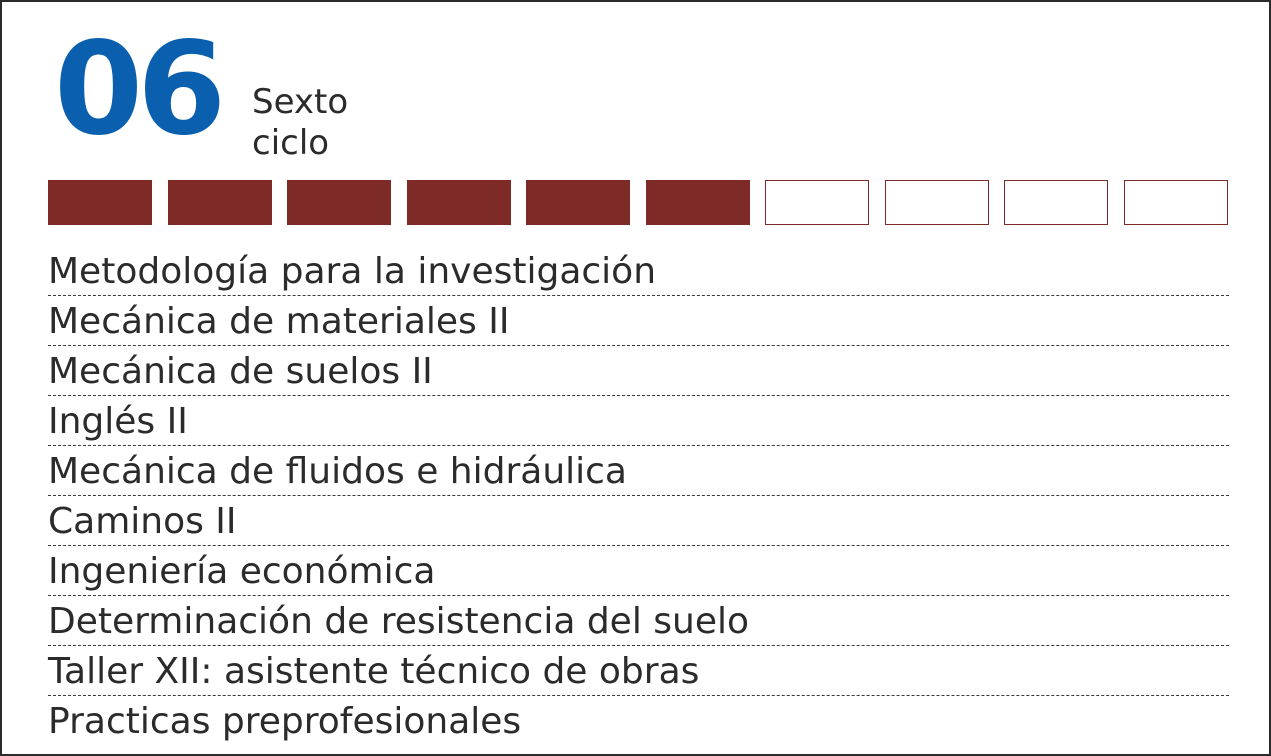 Image resolution: width=1271 pixels, height=756 pixels. I want to click on list-item: Inglés II, so click(638, 421).